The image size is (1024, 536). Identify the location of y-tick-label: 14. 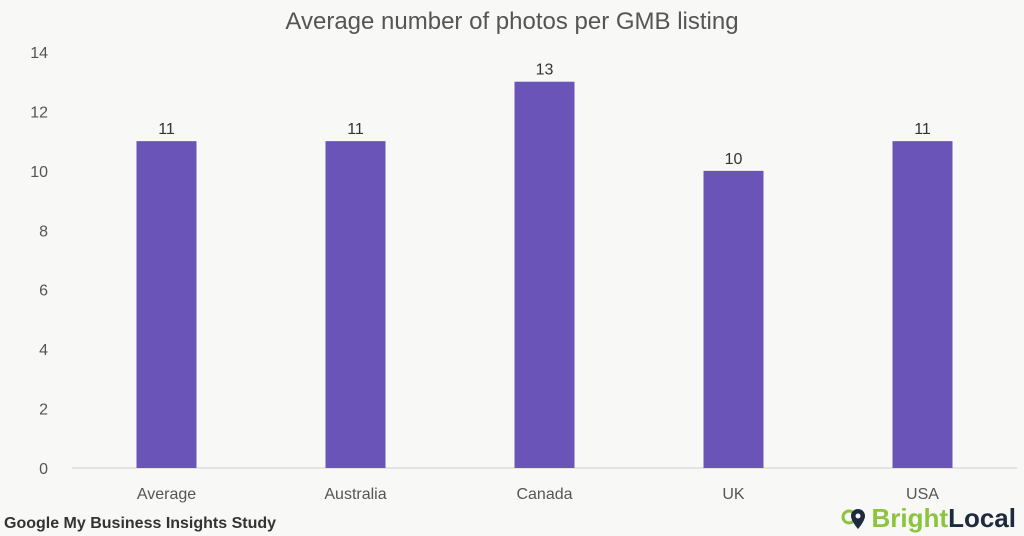
(39, 53).